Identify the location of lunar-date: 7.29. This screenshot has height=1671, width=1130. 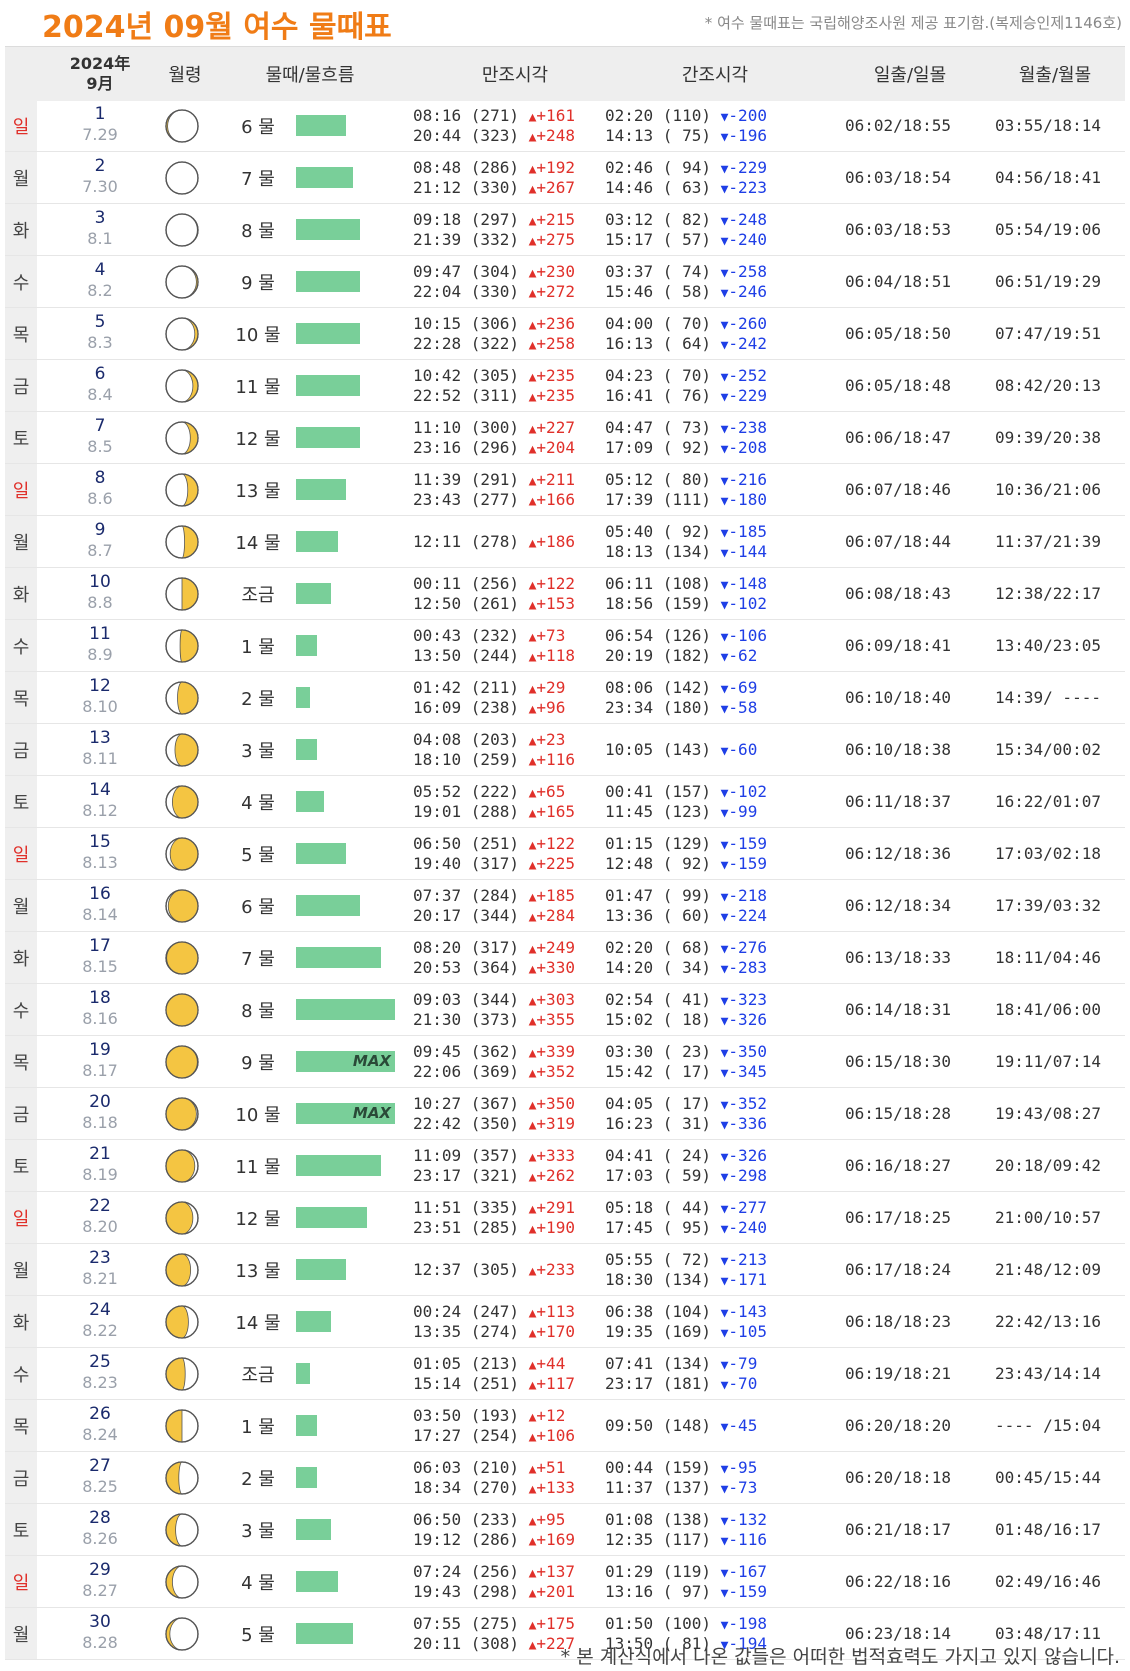
(100, 134).